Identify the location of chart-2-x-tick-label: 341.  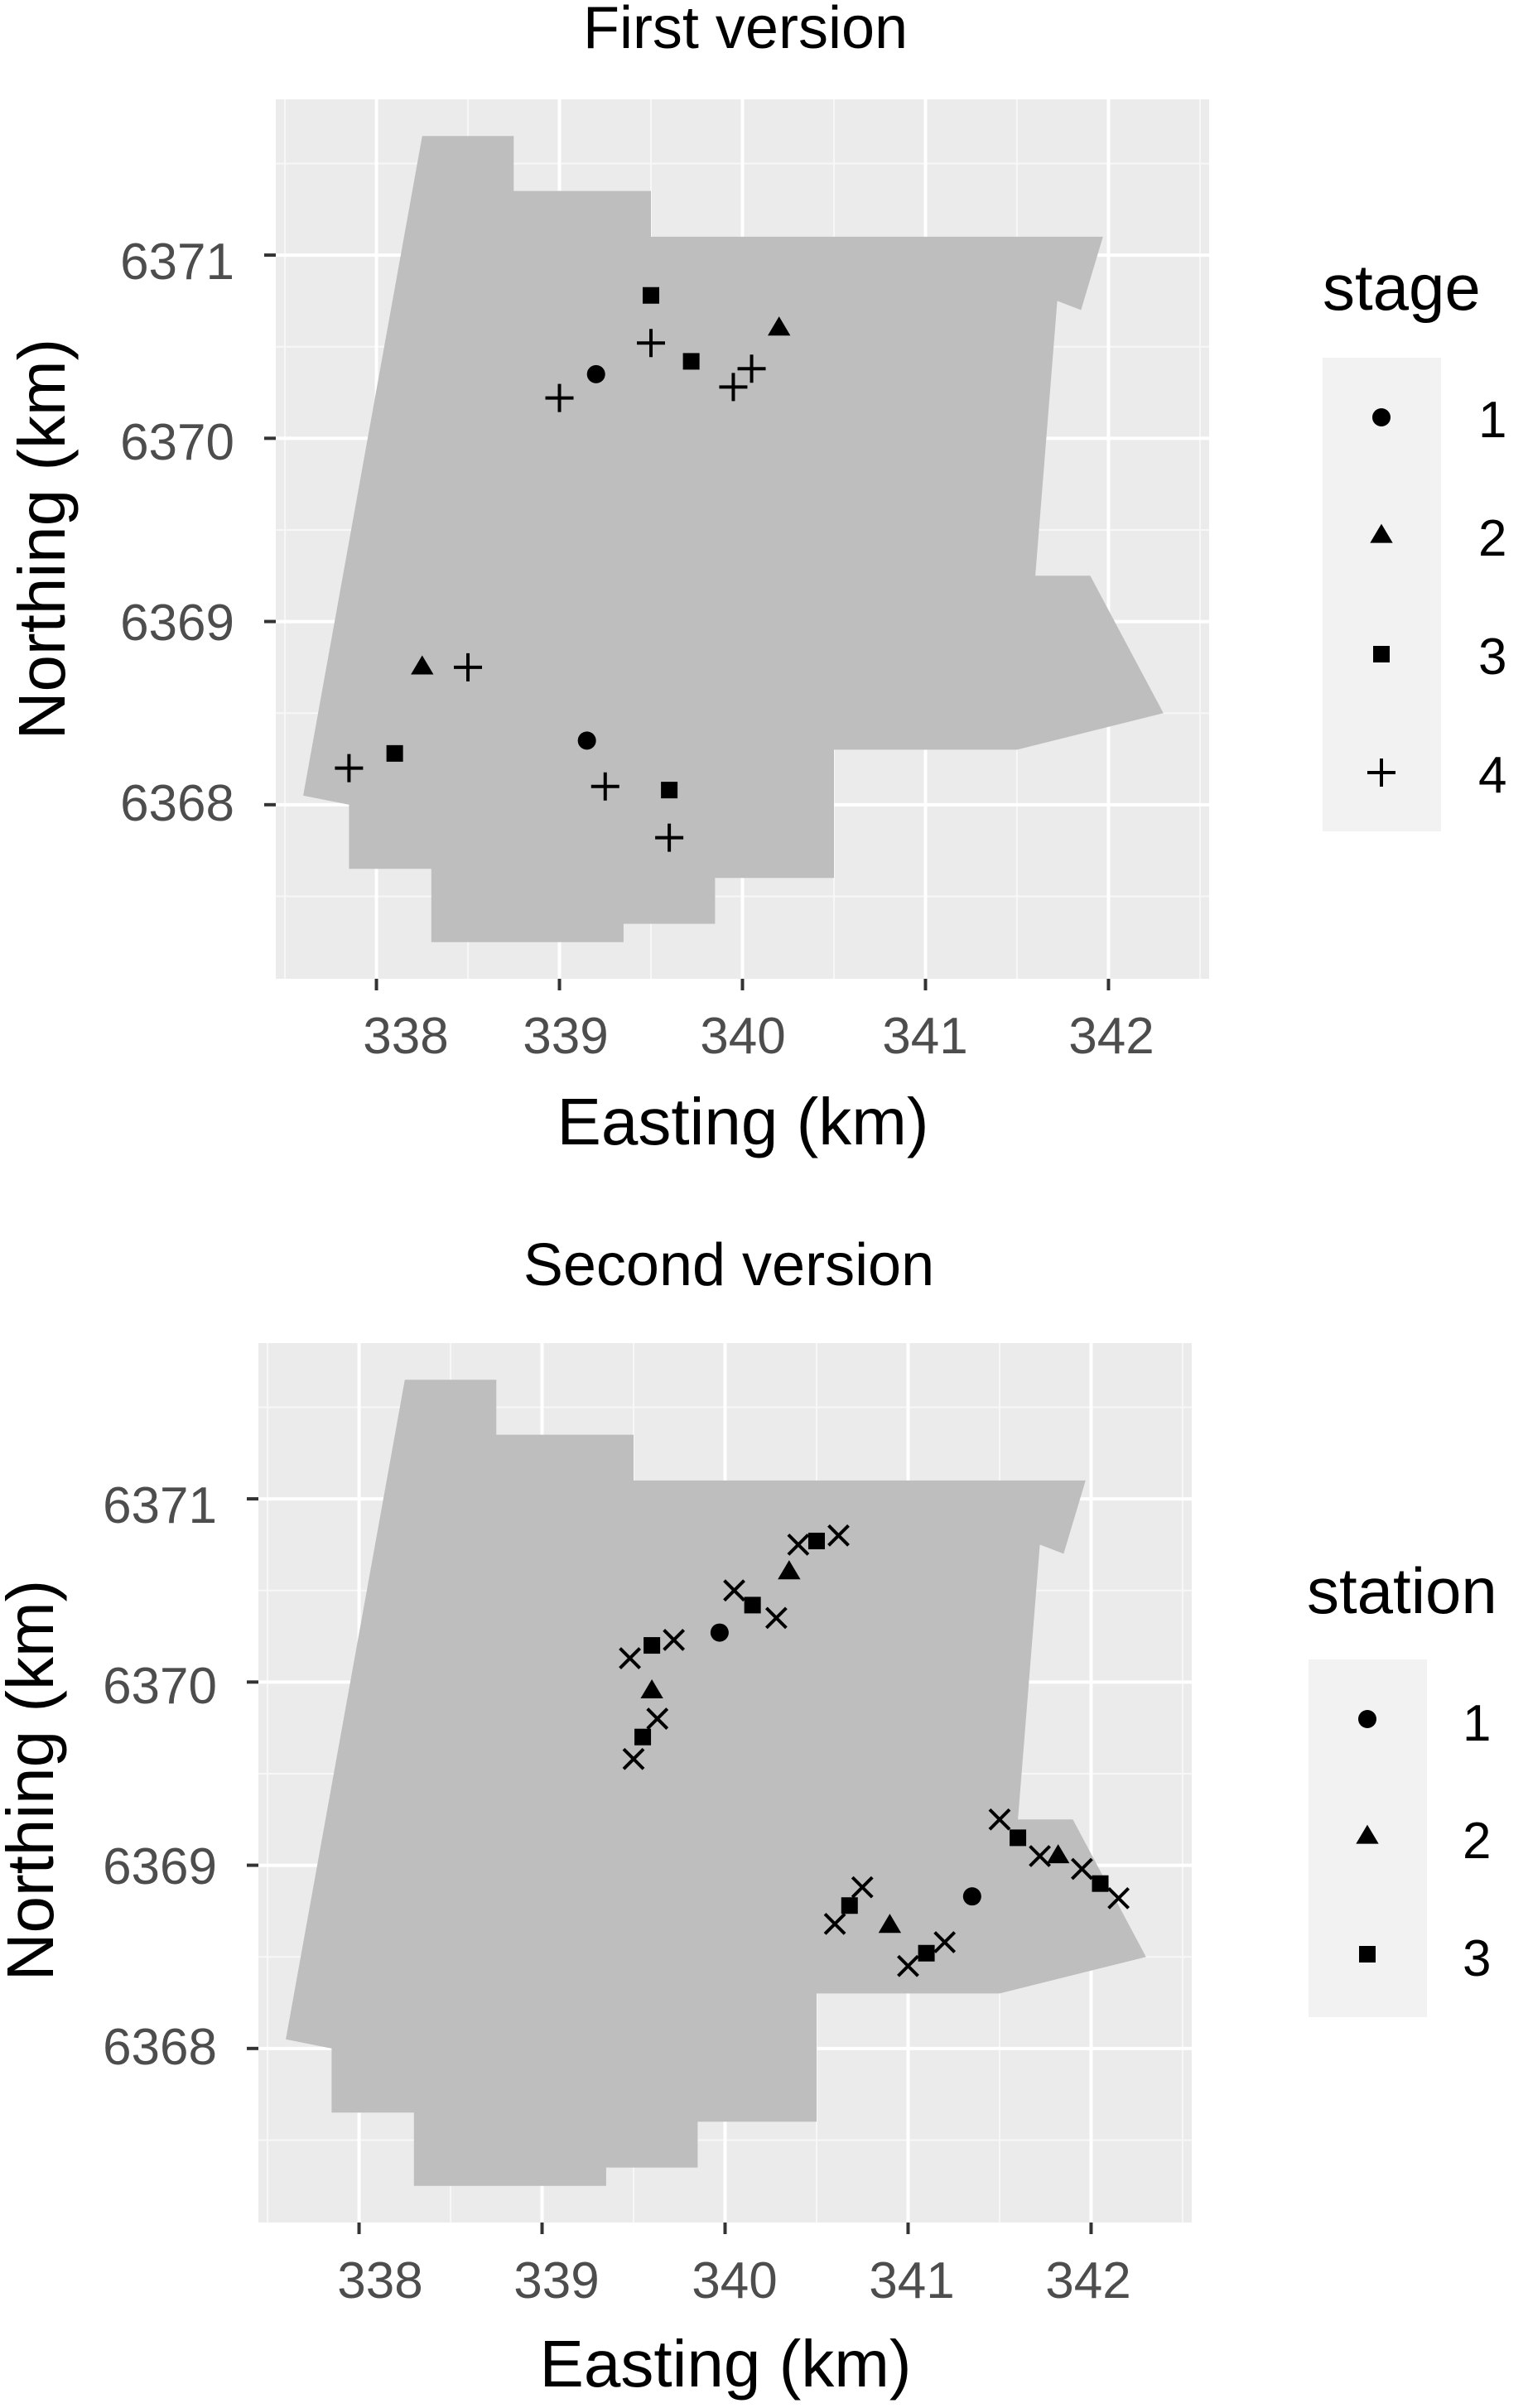
(912, 2281).